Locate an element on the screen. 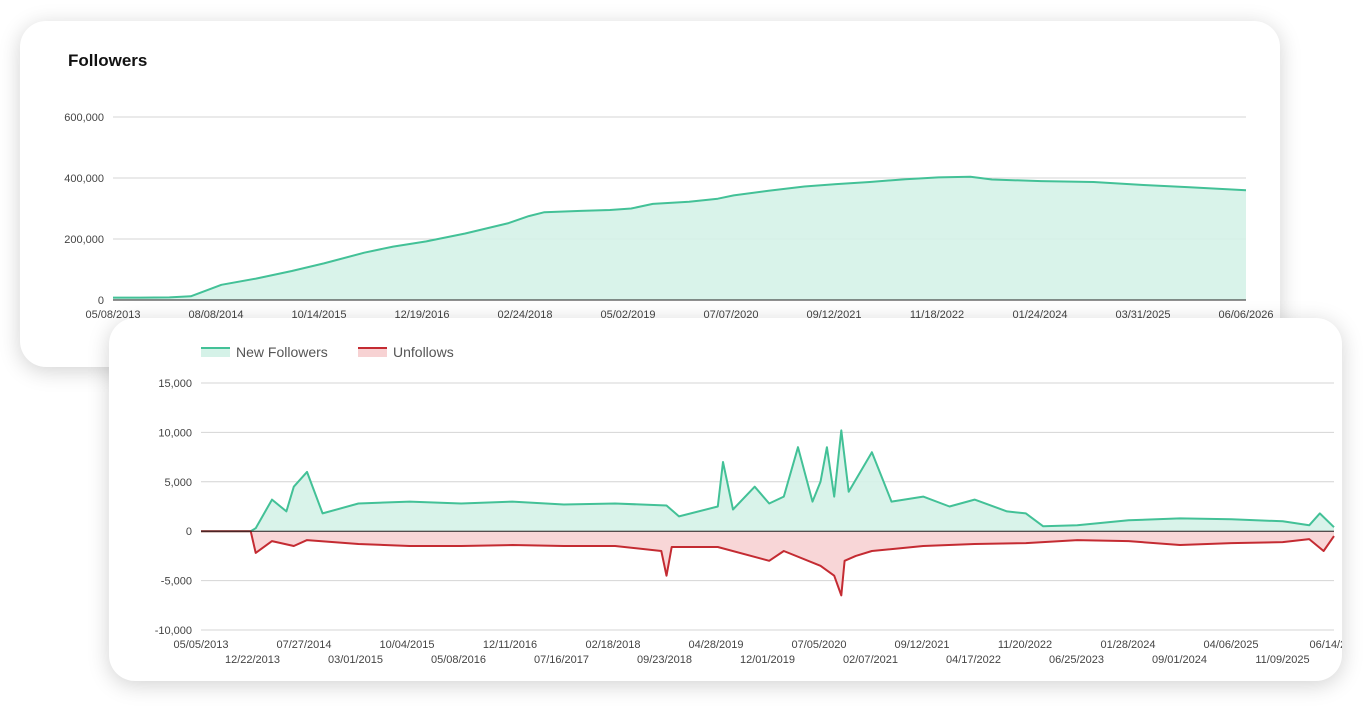 The image size is (1364, 706). series-area-unfollows is located at coordinates (767, 563).